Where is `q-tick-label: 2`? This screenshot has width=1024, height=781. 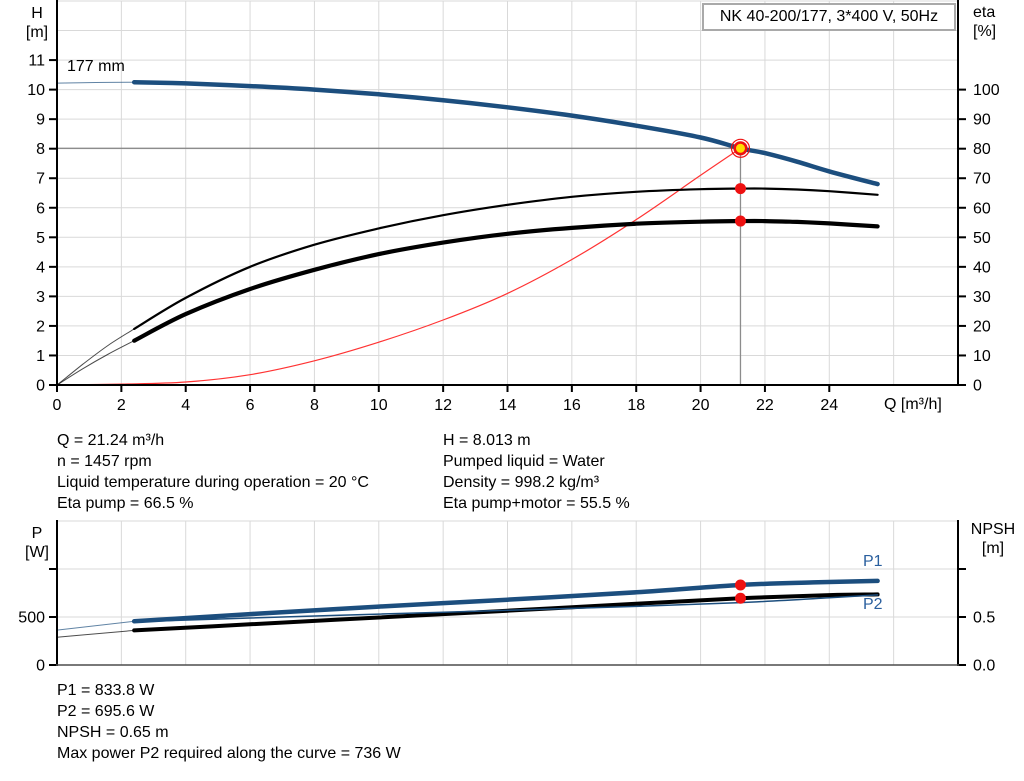 q-tick-label: 2 is located at coordinates (121, 405).